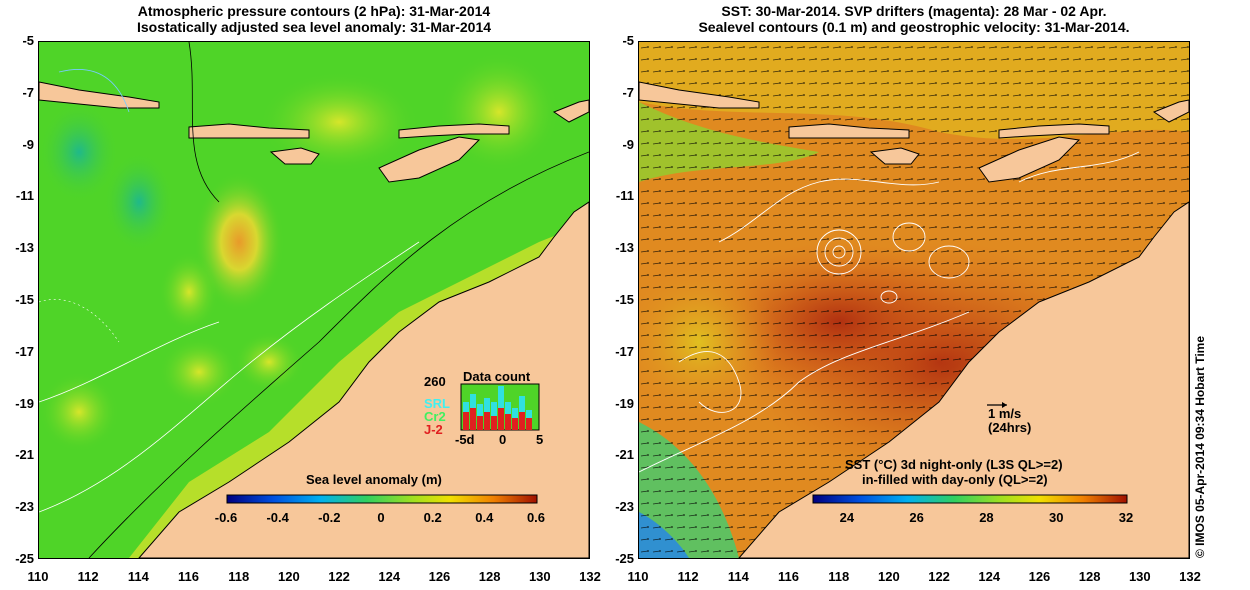 Image resolution: width=1250 pixels, height=590 pixels. Describe the element at coordinates (628, 40) in the screenshot. I see `sst-lat-tick: -5` at that location.